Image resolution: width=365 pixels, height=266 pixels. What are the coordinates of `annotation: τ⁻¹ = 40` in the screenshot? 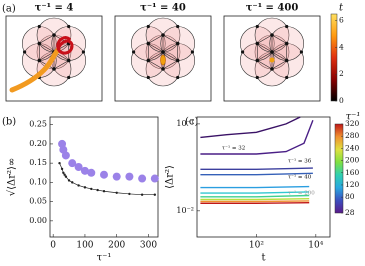 It's located at (300, 177).